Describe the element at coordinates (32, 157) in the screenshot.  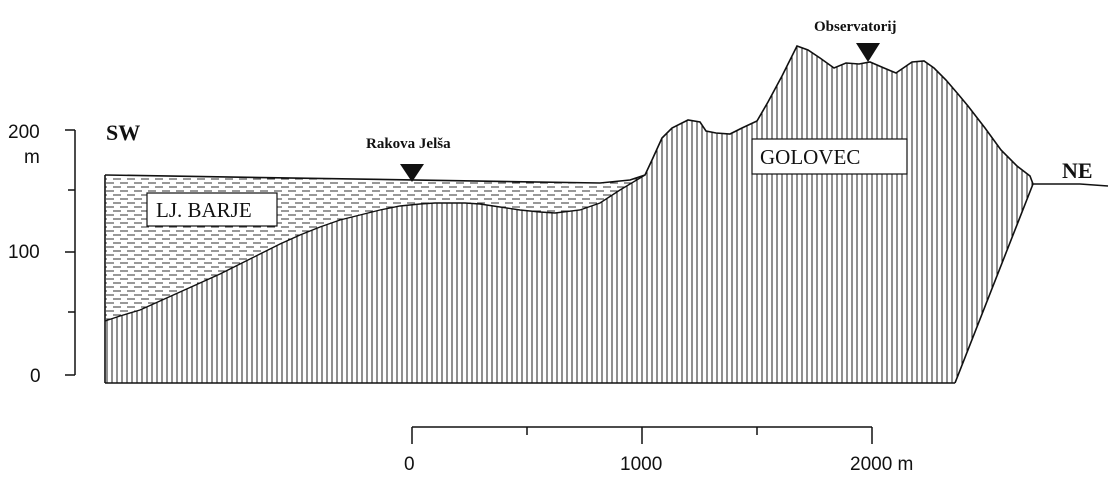
I see `axis-unit-label: m` at that location.